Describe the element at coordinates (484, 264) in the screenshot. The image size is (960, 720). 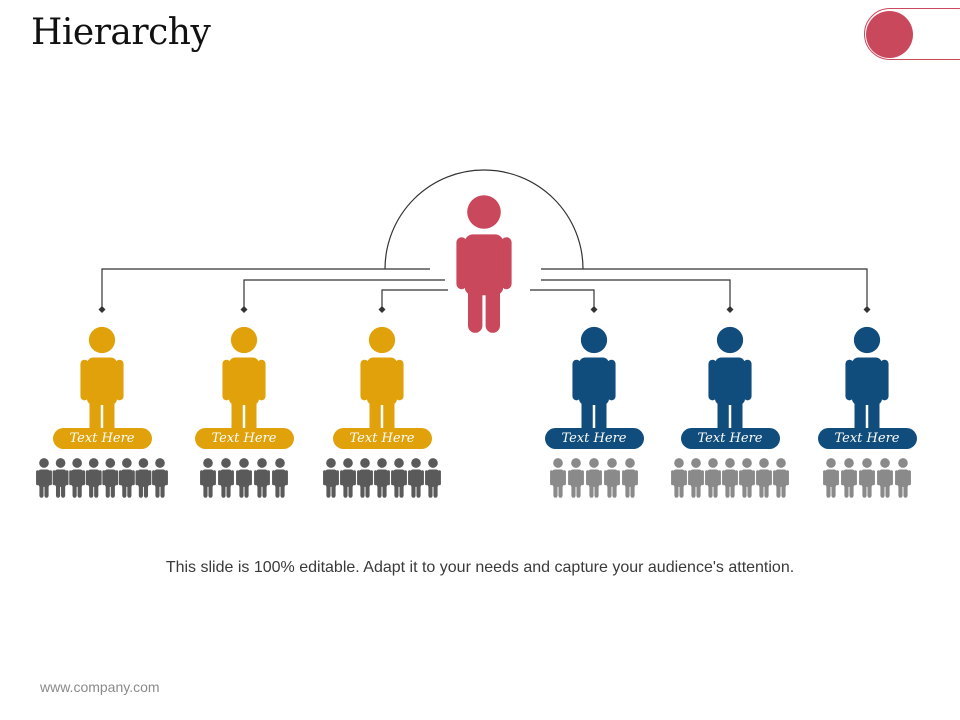
I see `leader-person-icon` at that location.